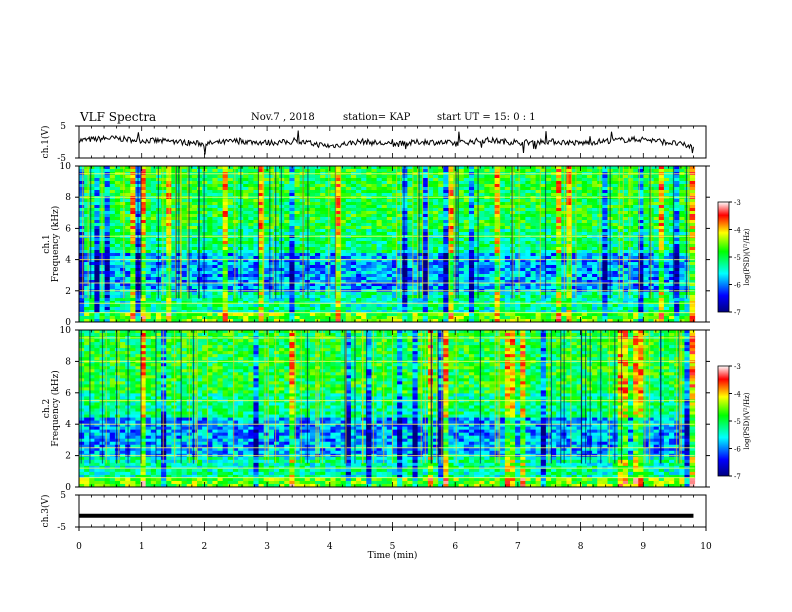  What do you see at coordinates (79, 547) in the screenshot?
I see `x-tick-label: 0` at bounding box center [79, 547].